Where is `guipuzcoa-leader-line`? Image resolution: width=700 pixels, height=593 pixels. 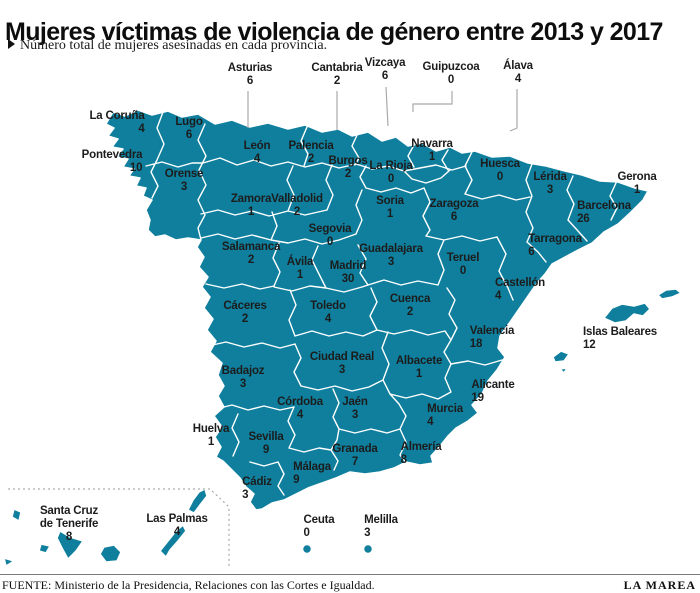
guipuzcoa-leader-line is located at coordinates (432, 101).